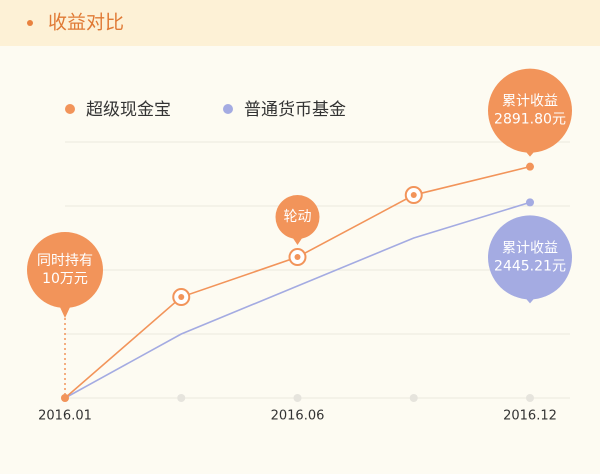  Describe the element at coordinates (30, 23) in the screenshot. I see `header-dot` at that location.